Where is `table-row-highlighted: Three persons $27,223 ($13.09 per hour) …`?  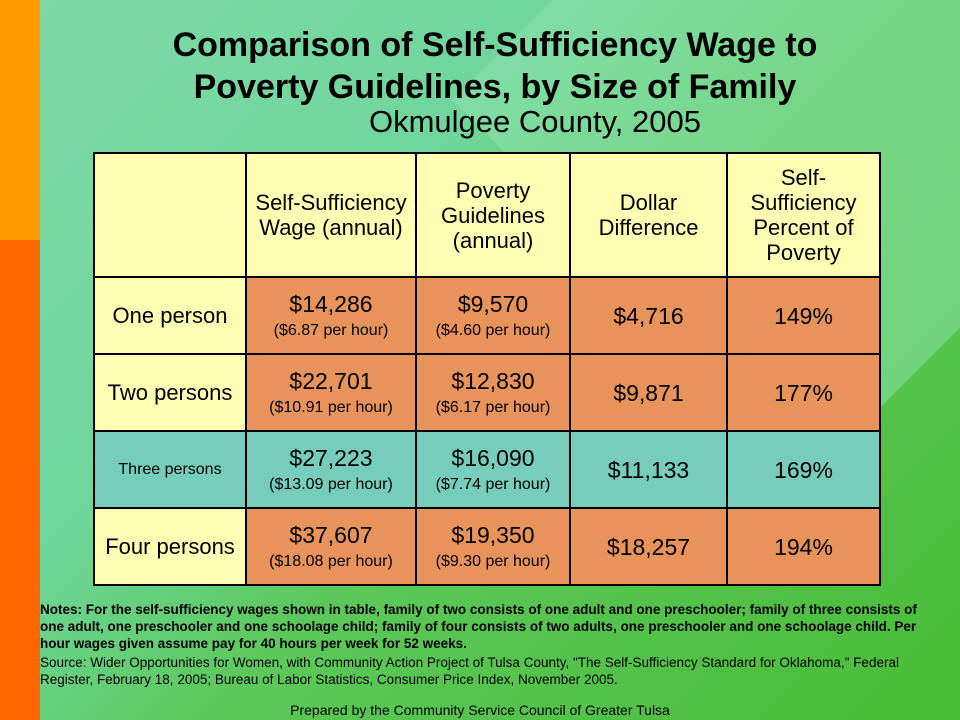 table-row-highlighted: Three persons $27,223 ($13.09 per hour) … is located at coordinates (487, 469).